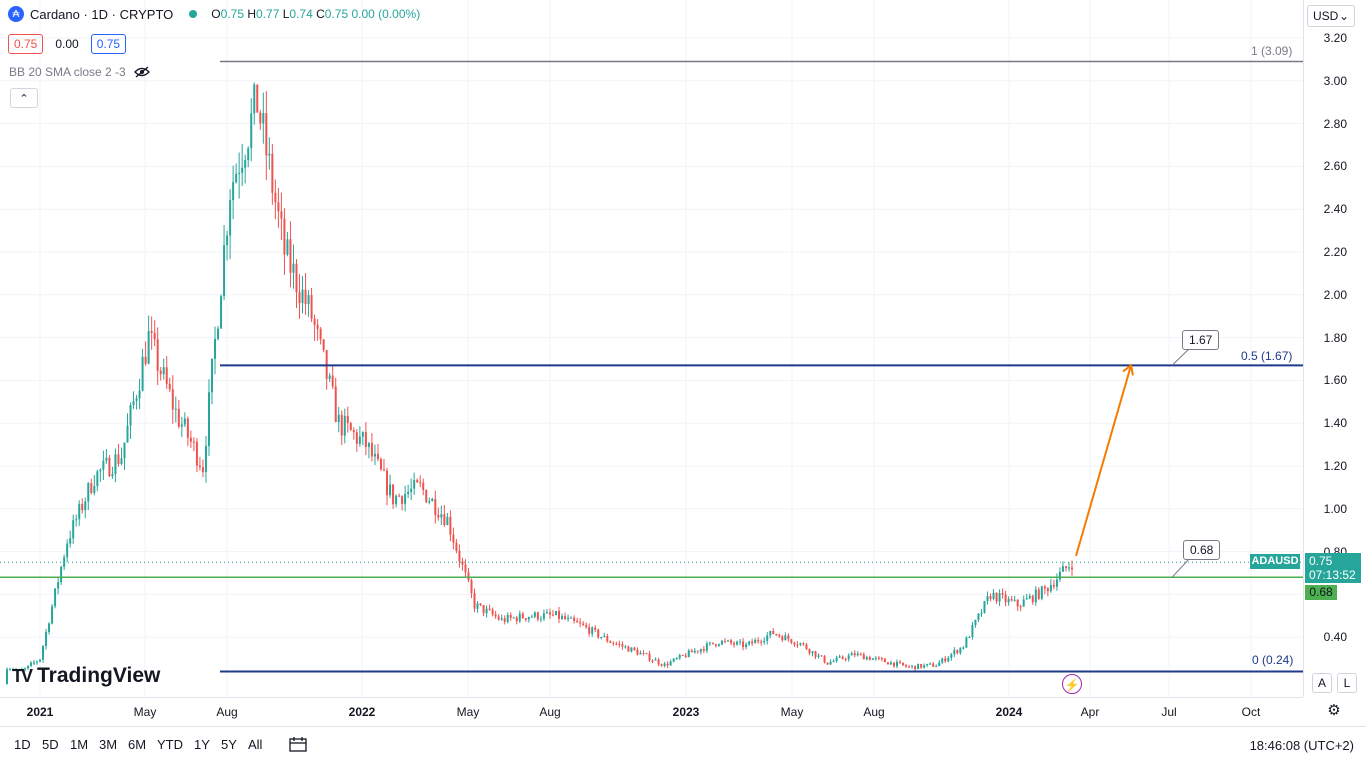  What do you see at coordinates (108, 744) in the screenshot?
I see `range-button-3m: 3M` at bounding box center [108, 744].